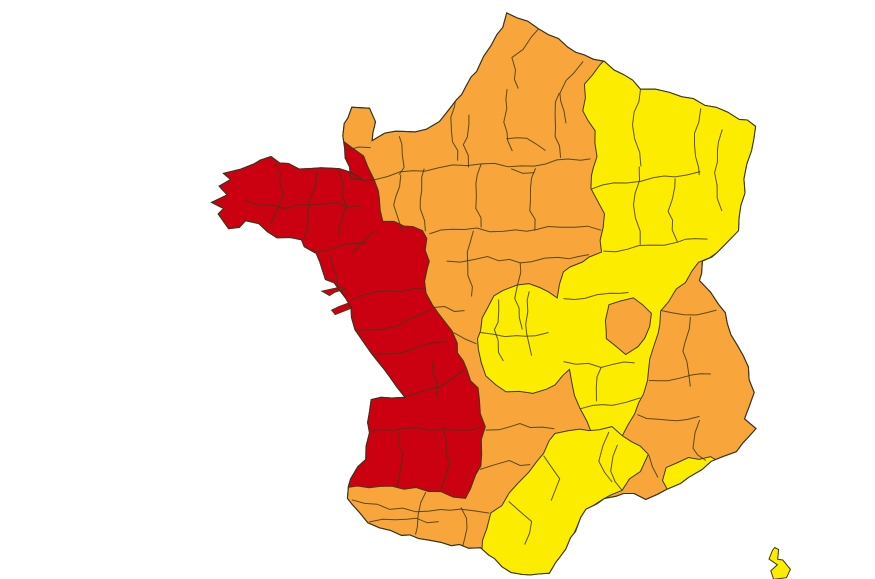 This screenshot has height=579, width=875. I want to click on island-re, so click(333, 291).